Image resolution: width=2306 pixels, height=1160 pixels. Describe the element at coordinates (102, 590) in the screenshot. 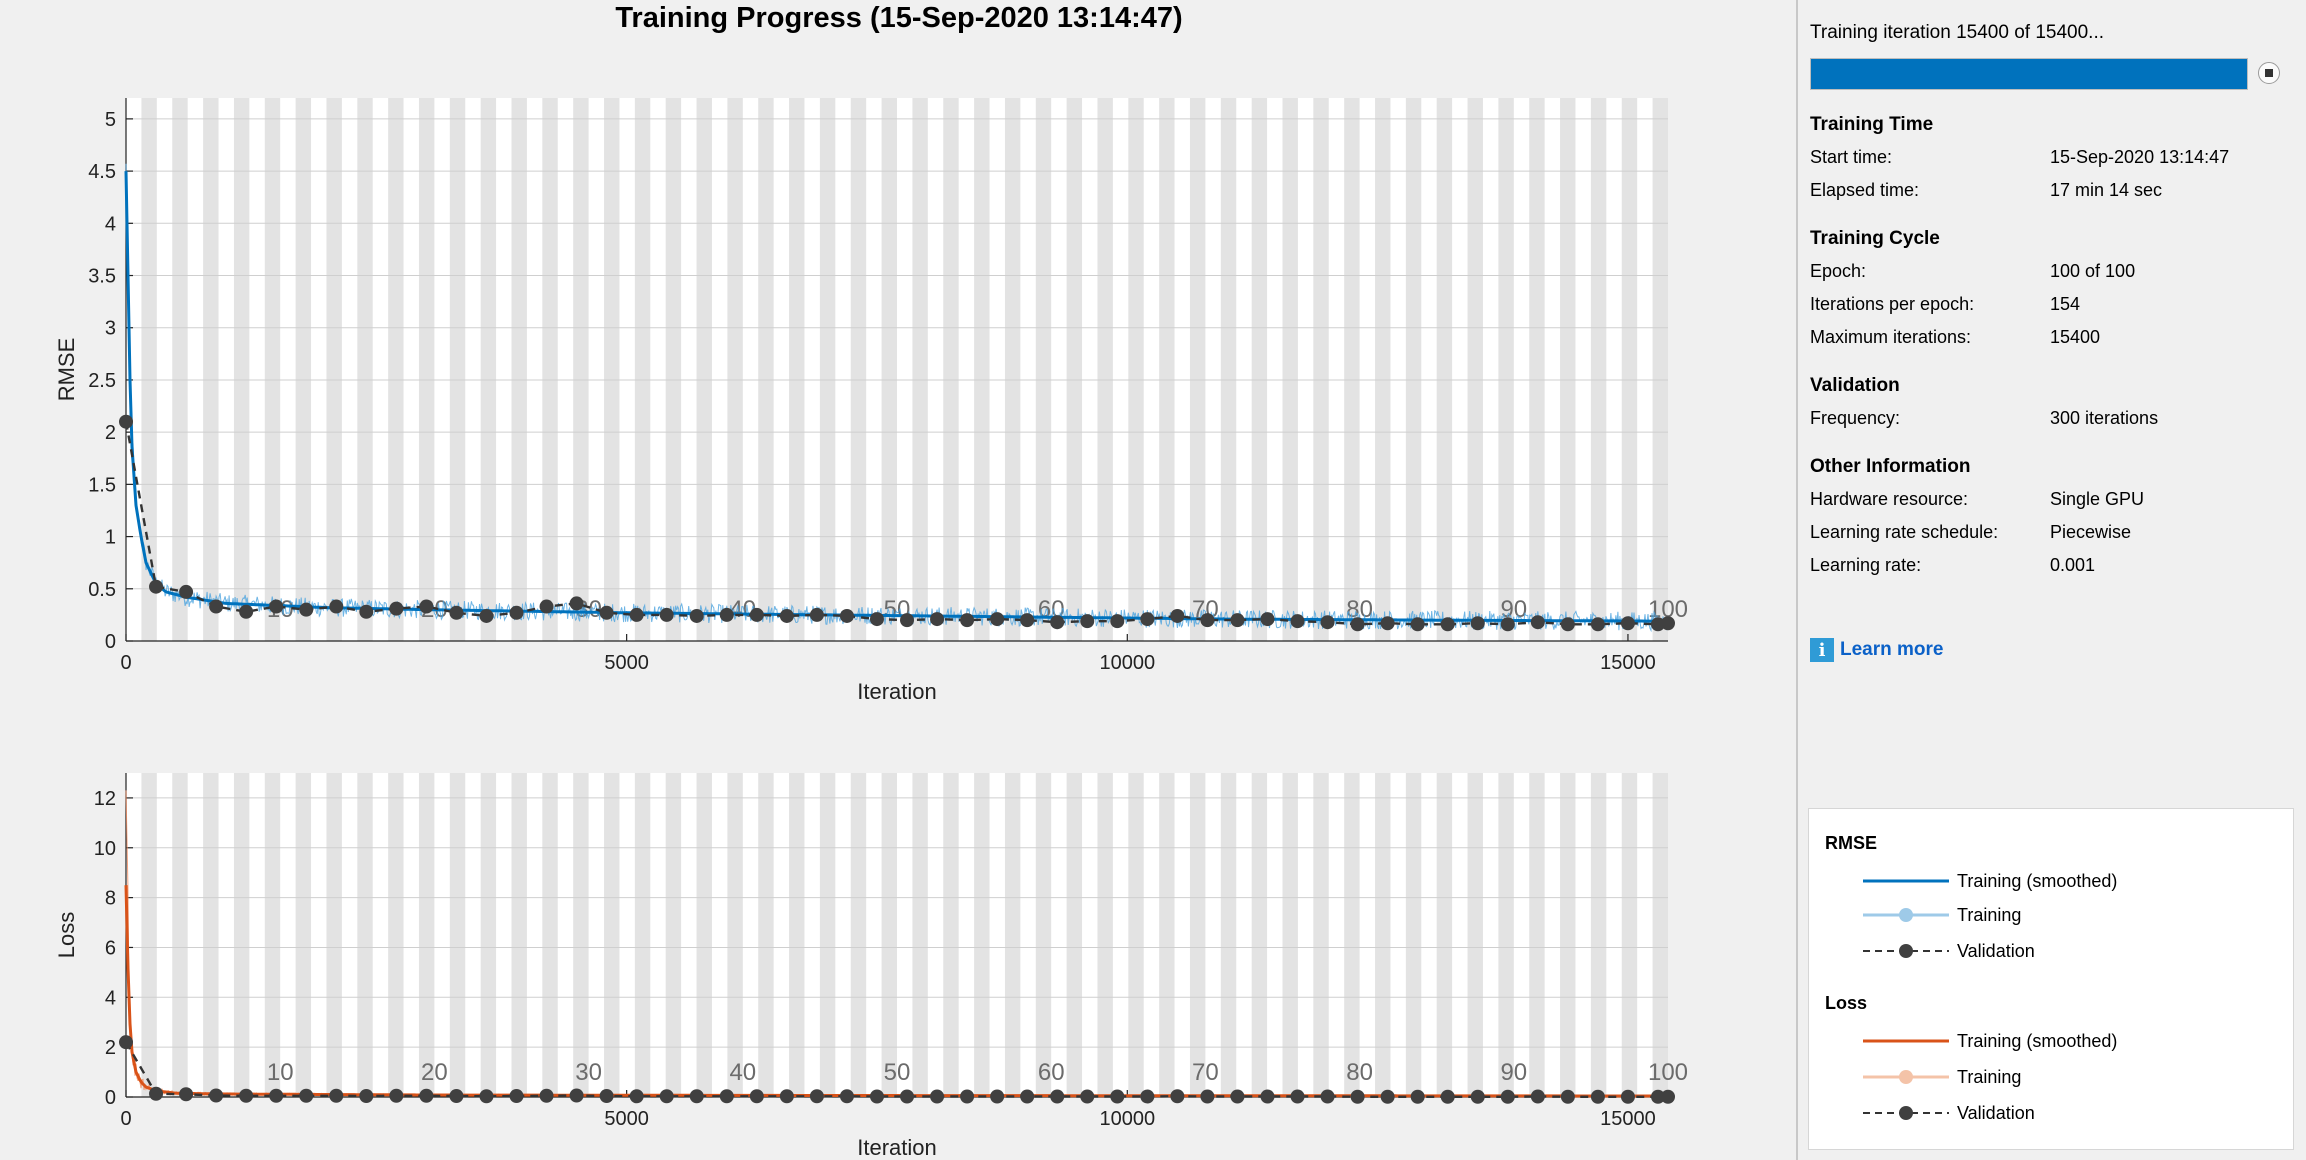

I see `y-tick-label: 0.5` at that location.